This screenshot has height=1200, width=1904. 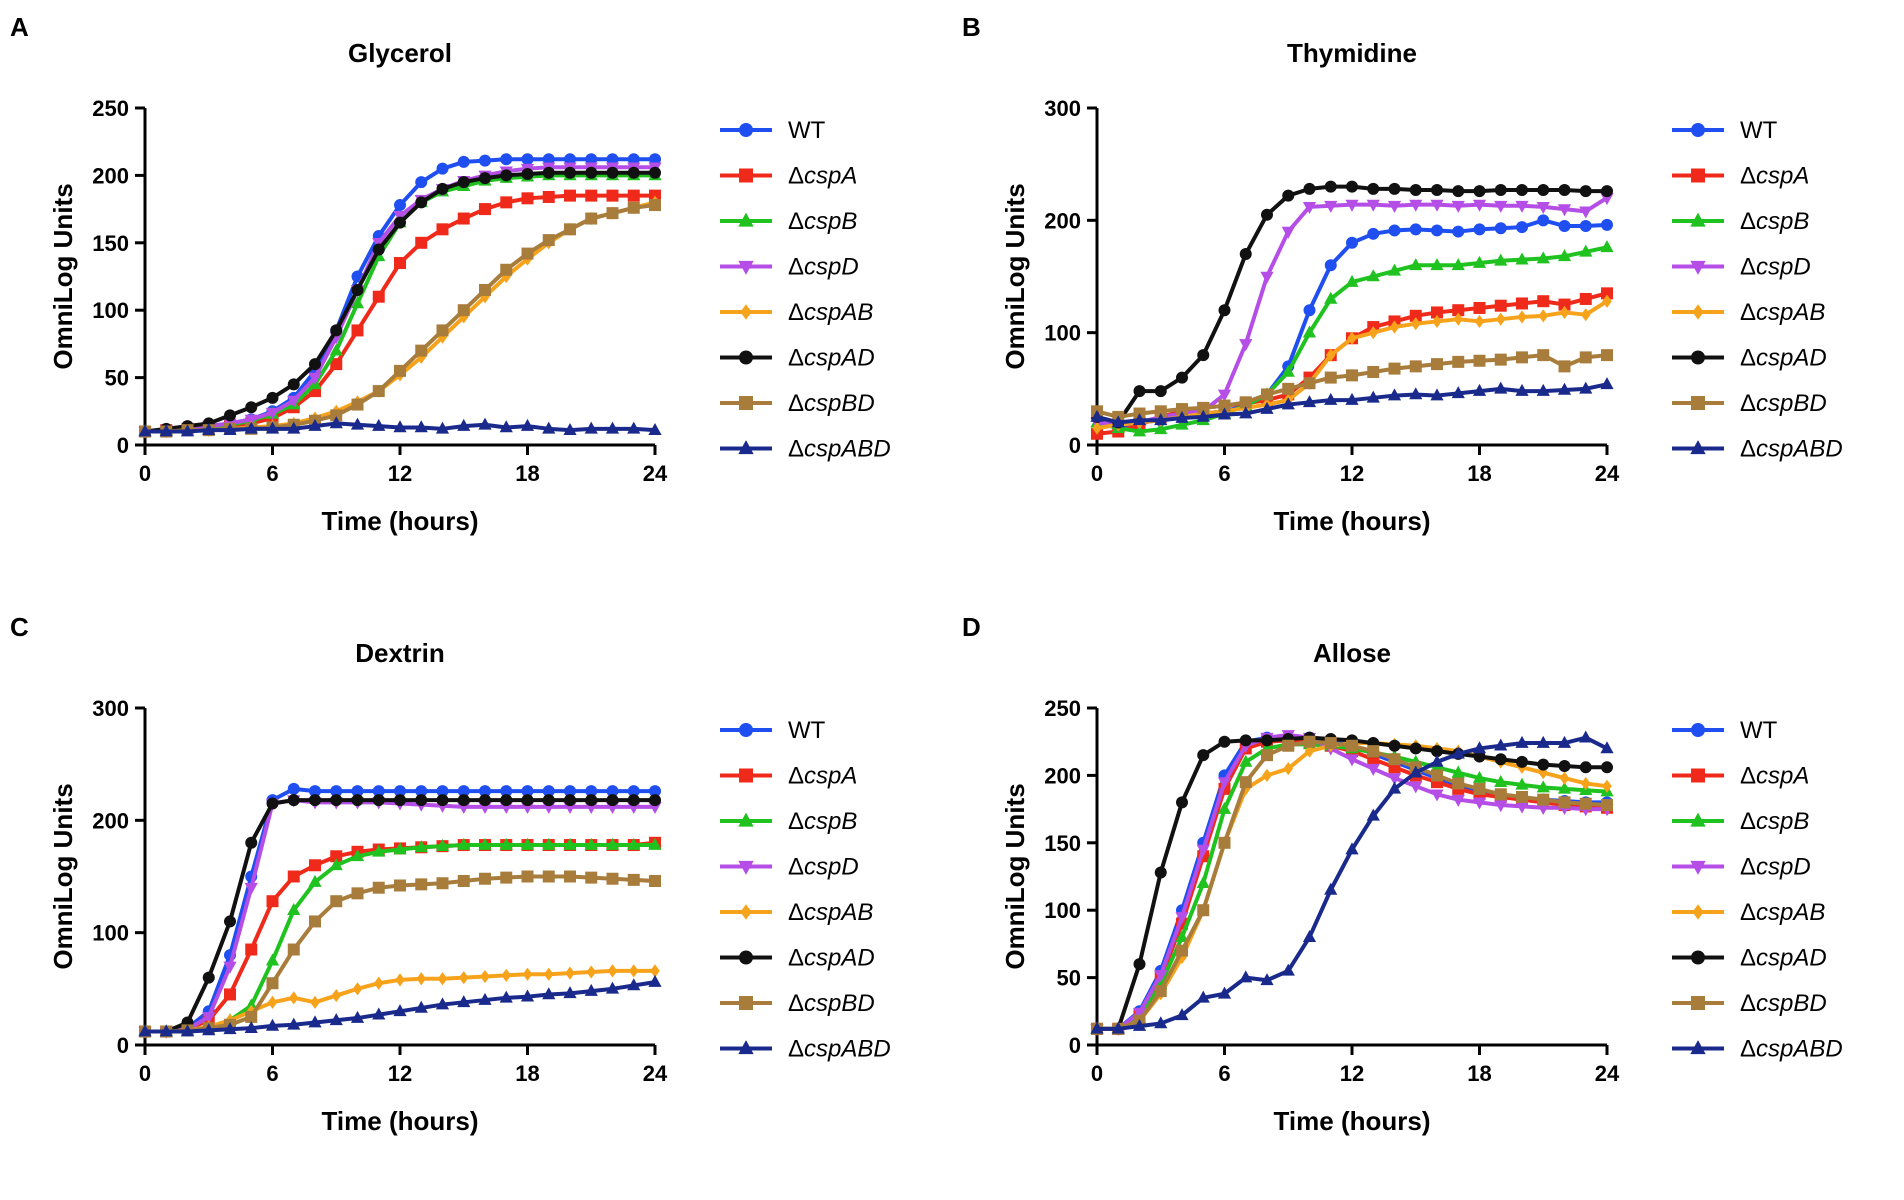 I want to click on panel-letter: A, so click(x=19, y=27).